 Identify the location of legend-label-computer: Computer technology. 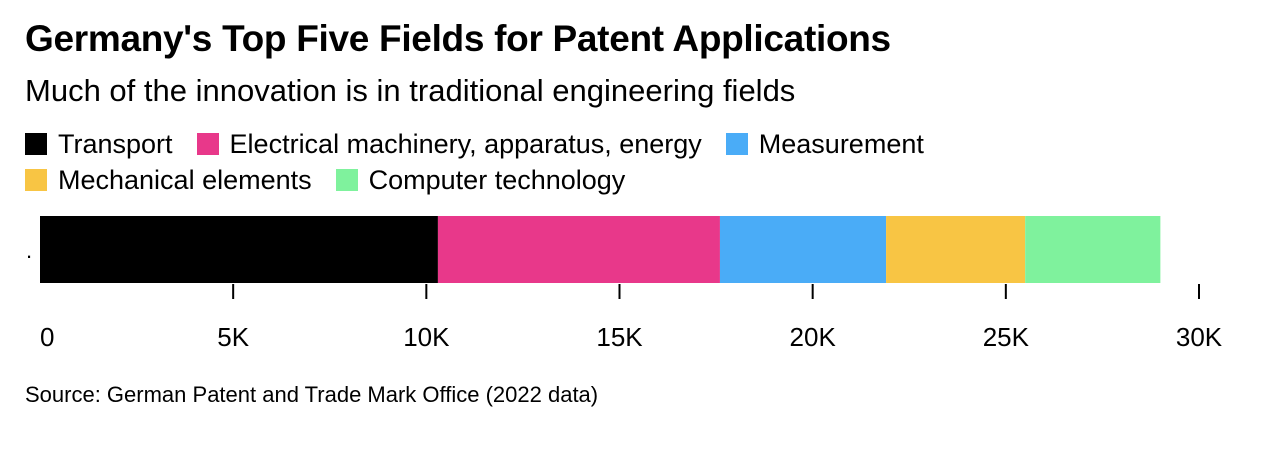
(497, 179).